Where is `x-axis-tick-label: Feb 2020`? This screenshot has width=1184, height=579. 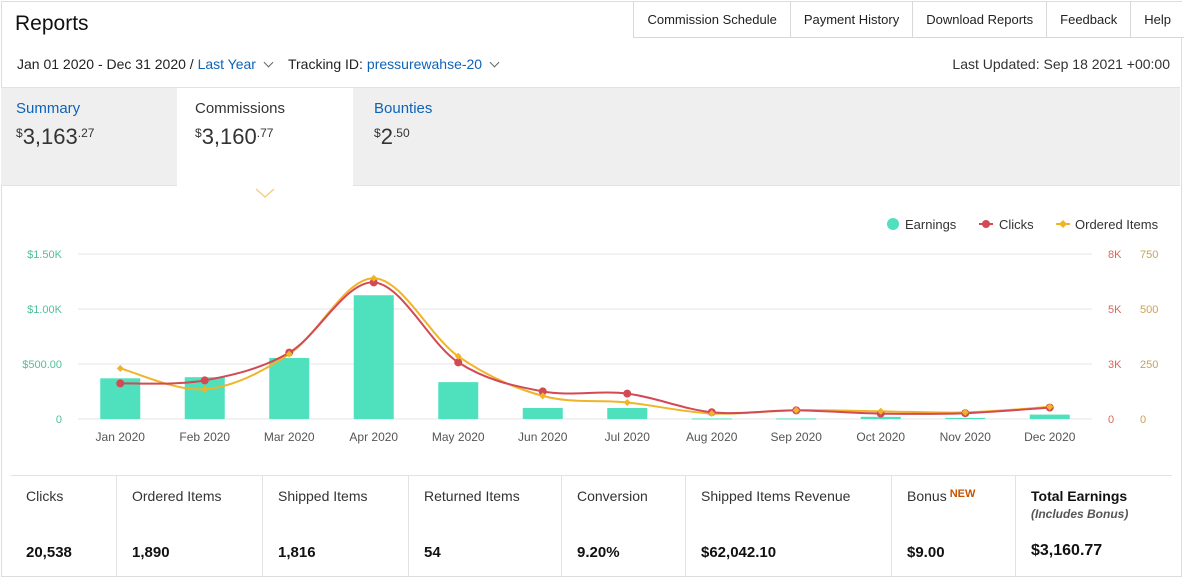
x-axis-tick-label: Feb 2020 is located at coordinates (204, 437).